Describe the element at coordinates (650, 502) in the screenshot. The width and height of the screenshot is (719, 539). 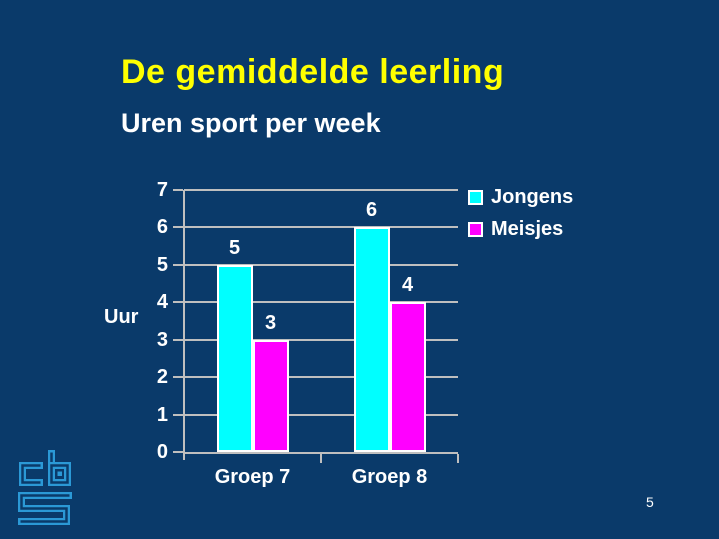
I see `page-number: 5` at that location.